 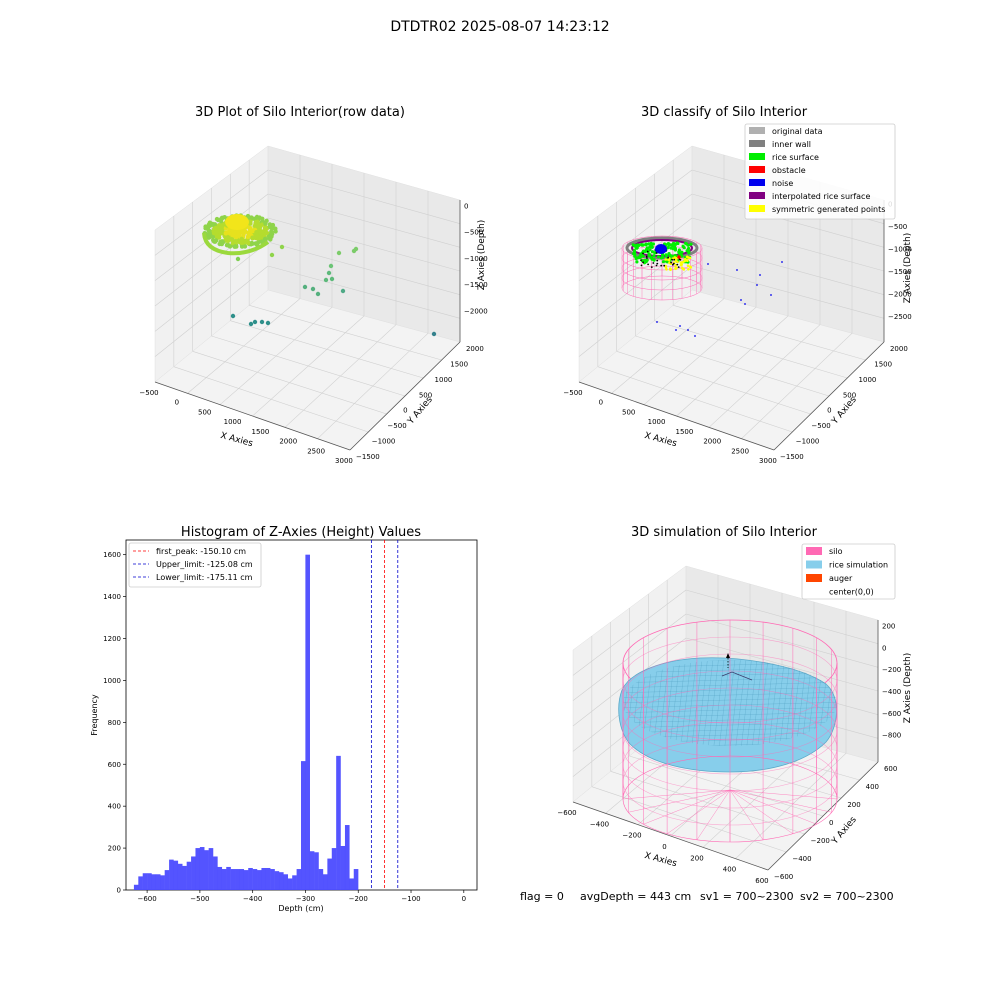 I want to click on histogram-title: Histogram of Z-Axies (Height) Values, so click(x=301, y=532).